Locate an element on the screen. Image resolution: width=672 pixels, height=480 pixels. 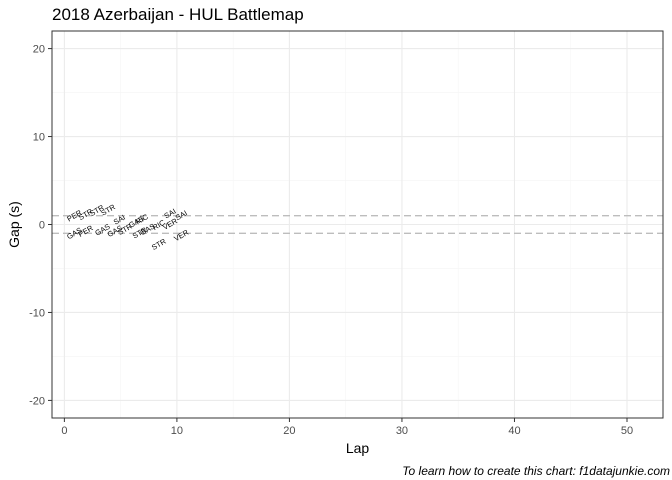
y-axis-title: Gap (s) is located at coordinates (14, 224).